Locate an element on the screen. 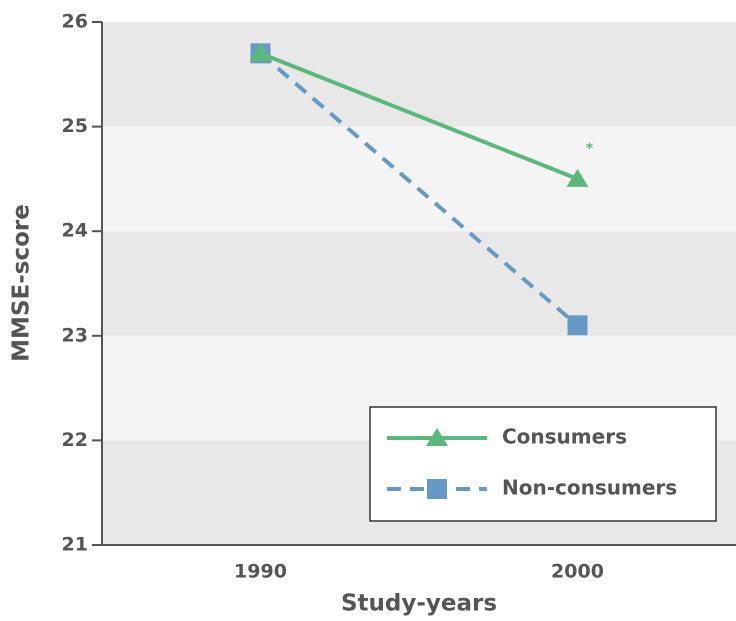 The width and height of the screenshot is (736, 621). y-tick-label: 26 is located at coordinates (75, 22).